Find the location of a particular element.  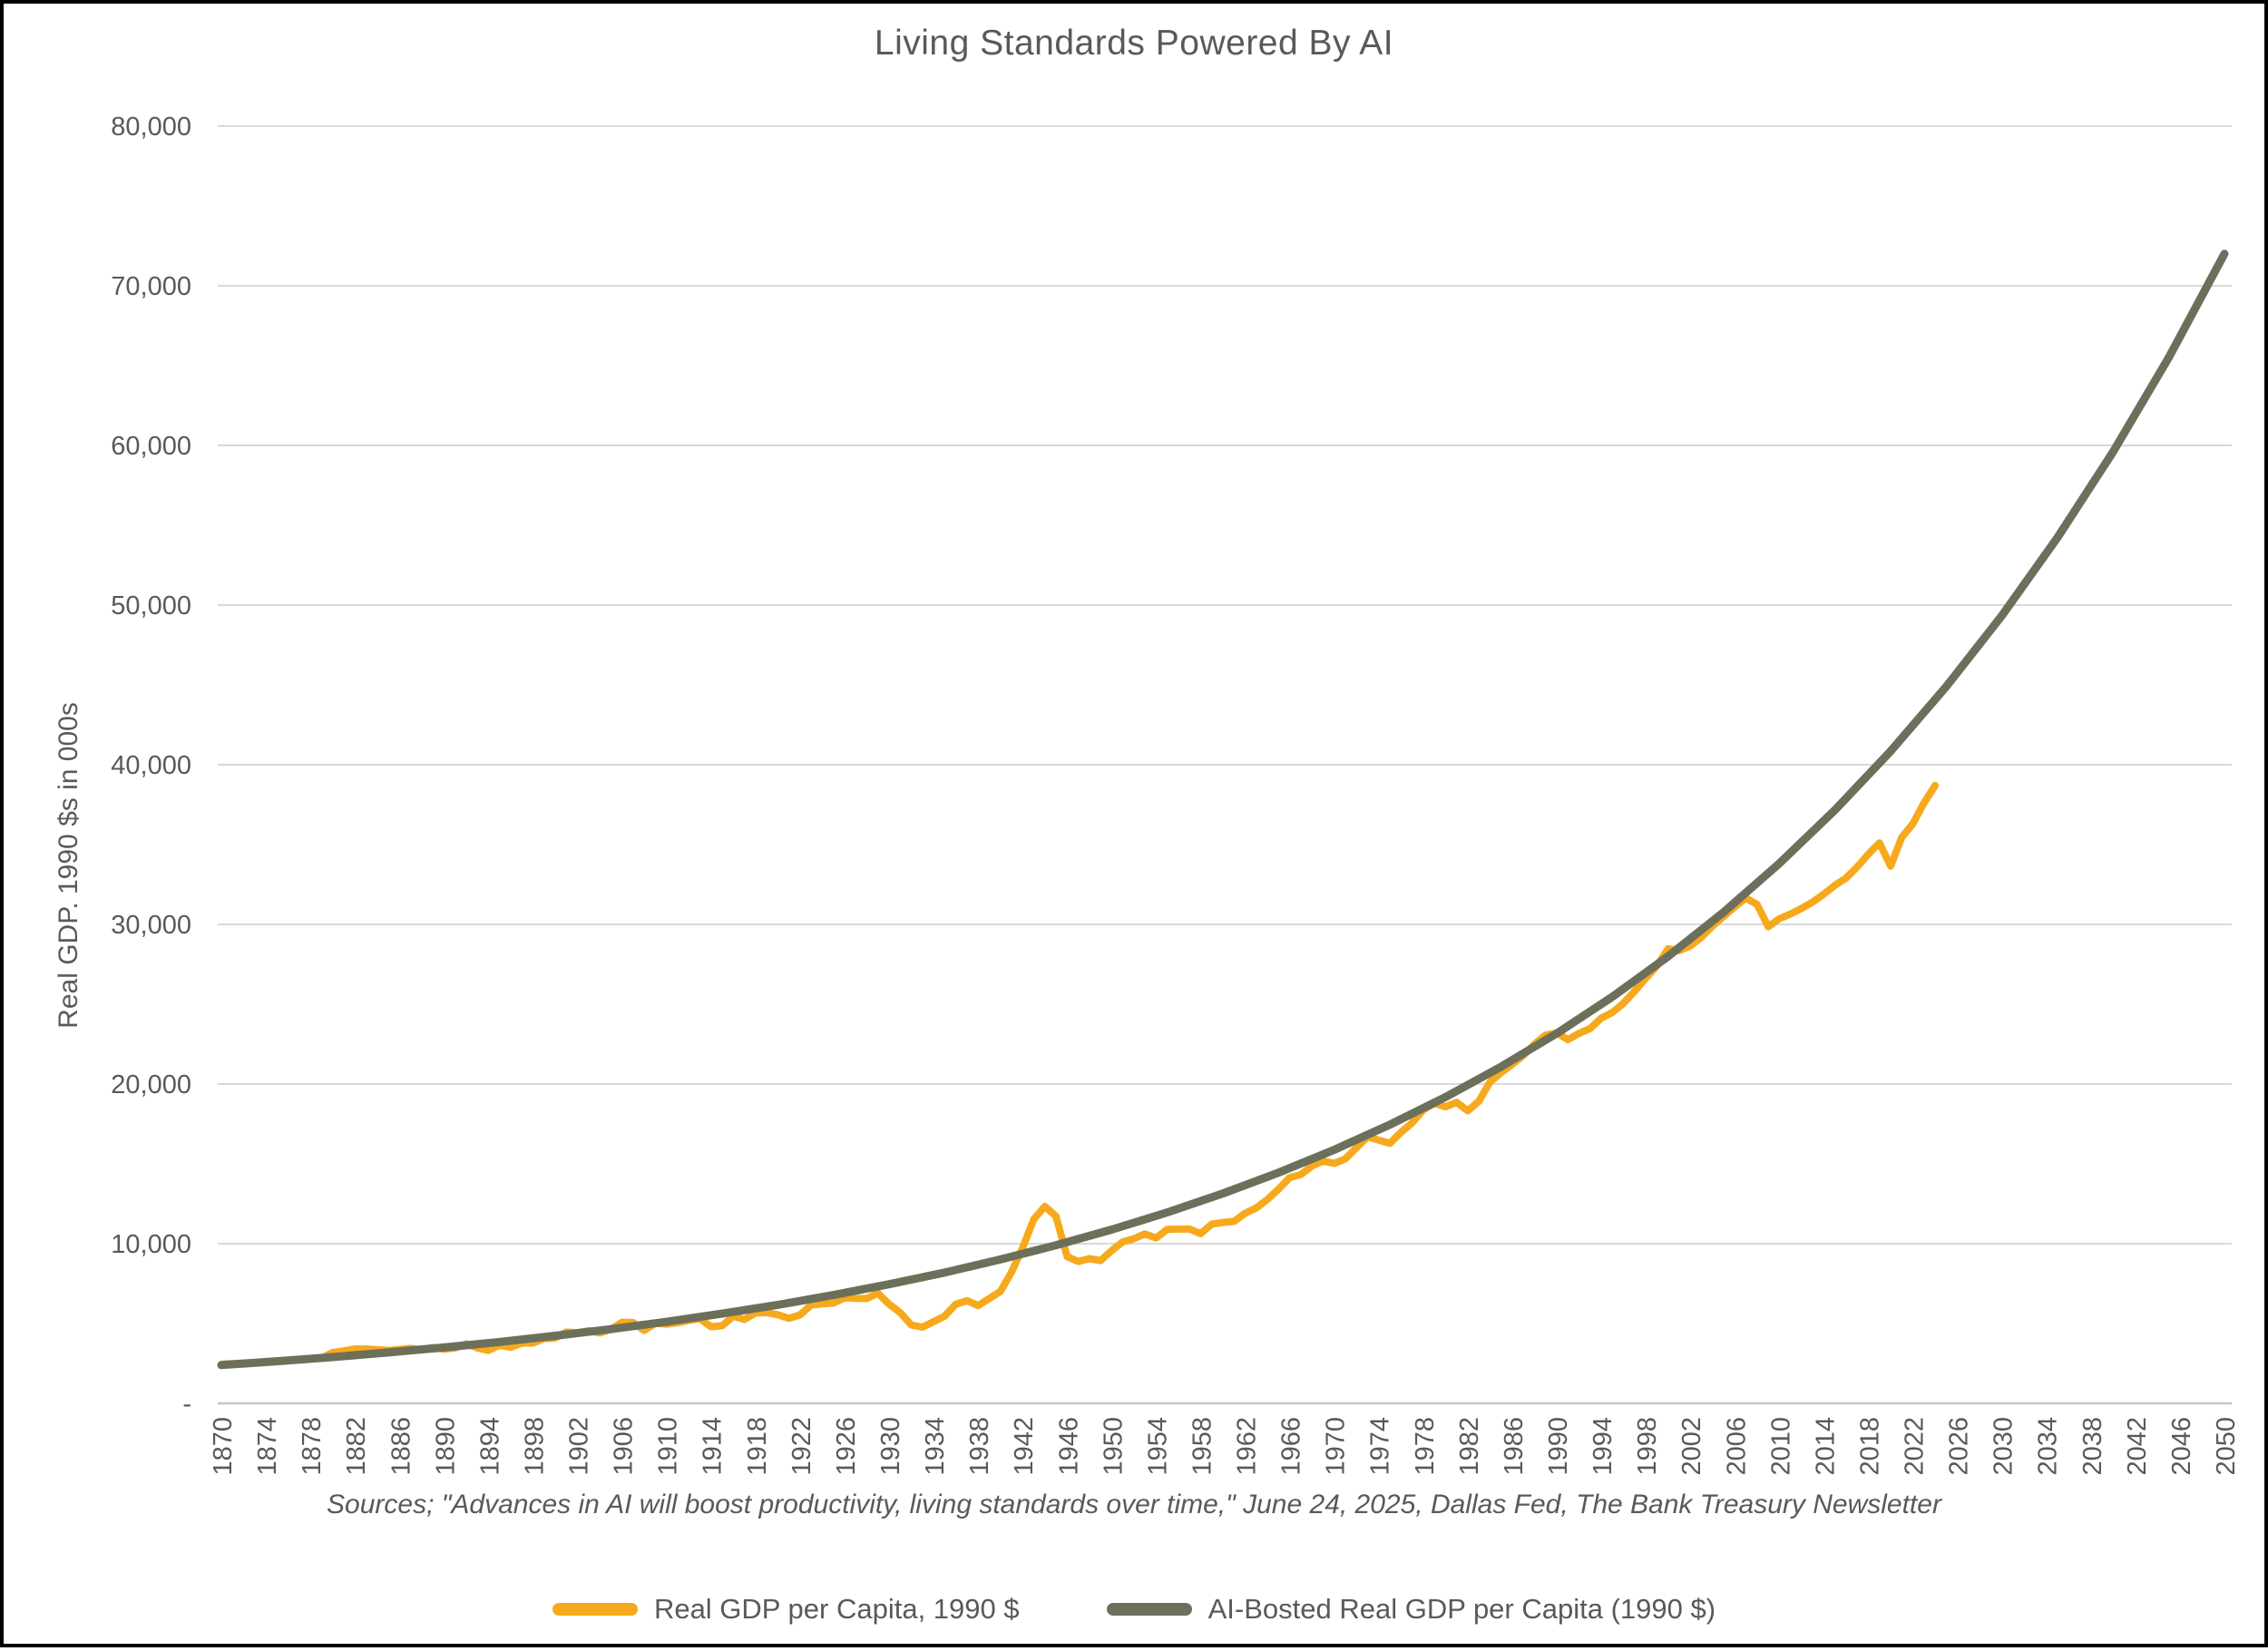

chart-title: Living Standards Powered By AI is located at coordinates (1134, 43).